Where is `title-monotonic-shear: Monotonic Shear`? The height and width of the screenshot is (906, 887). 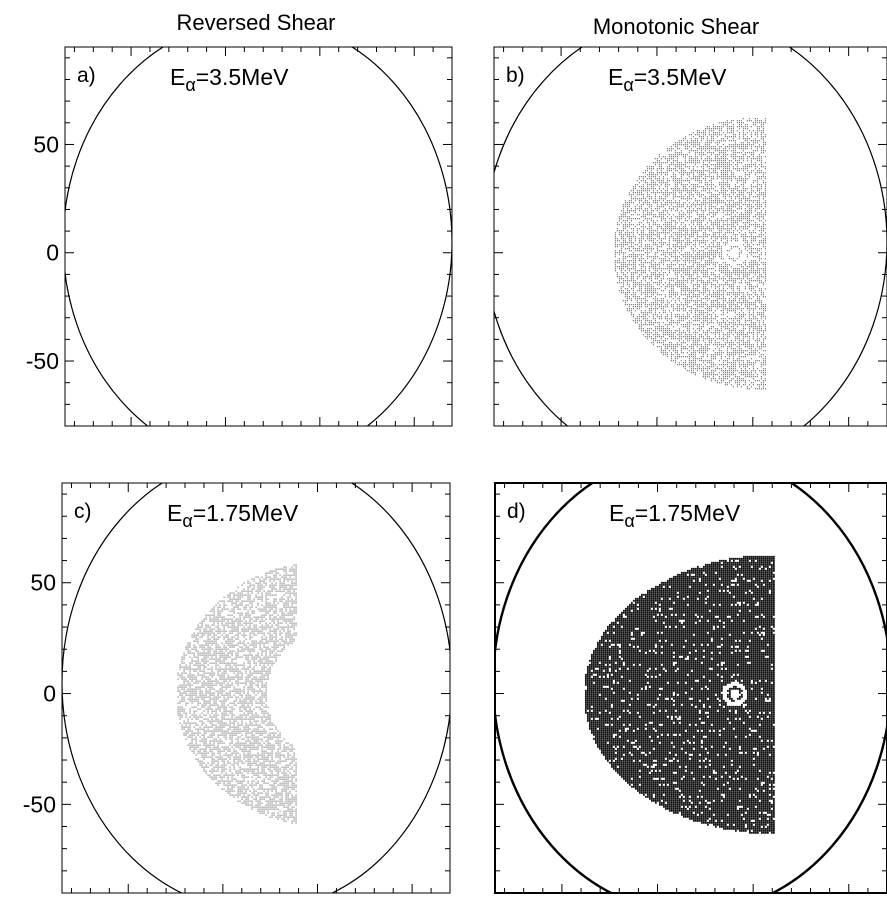
title-monotonic-shear: Monotonic Shear is located at coordinates (676, 26).